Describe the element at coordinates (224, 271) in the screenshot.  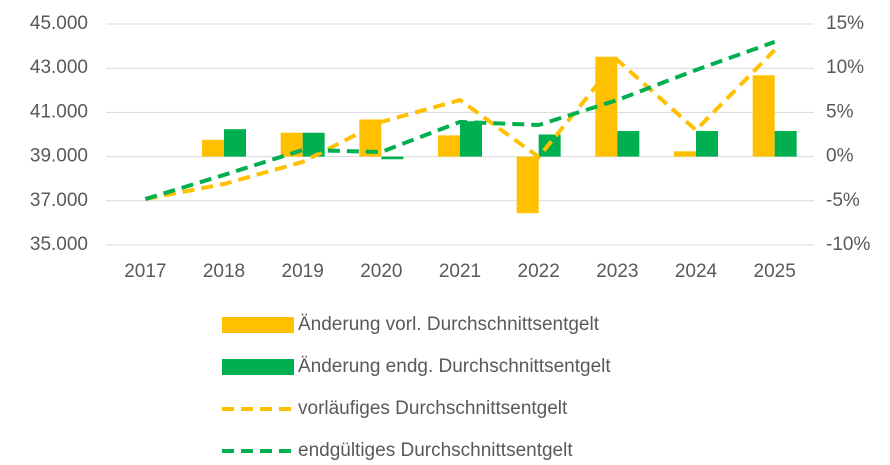
I see `x-tick-label: 2018` at that location.